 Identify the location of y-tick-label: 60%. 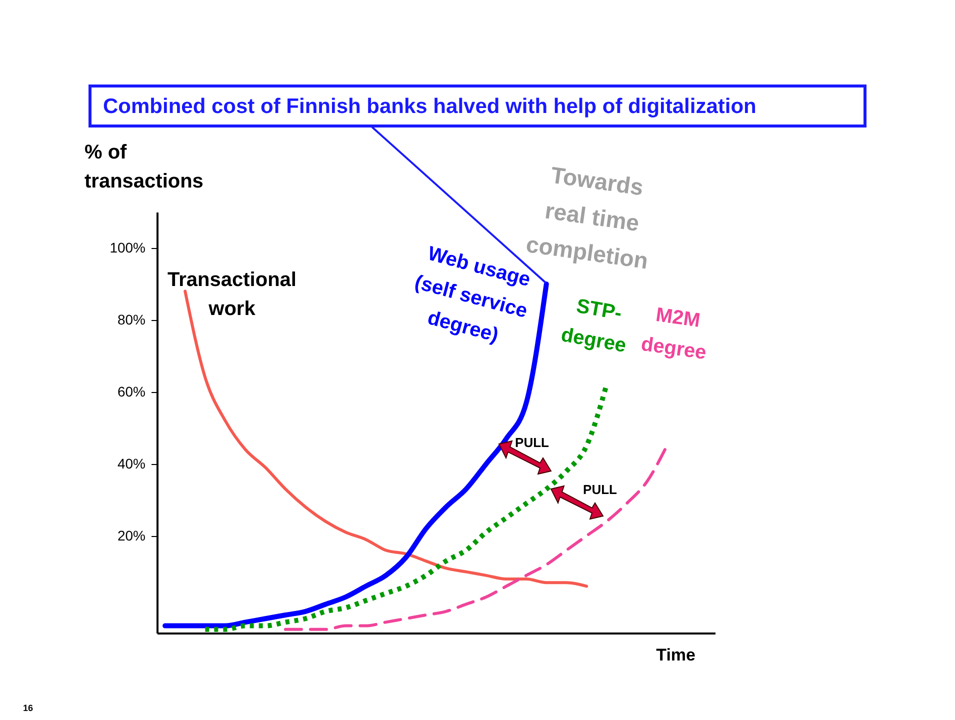
(131, 391).